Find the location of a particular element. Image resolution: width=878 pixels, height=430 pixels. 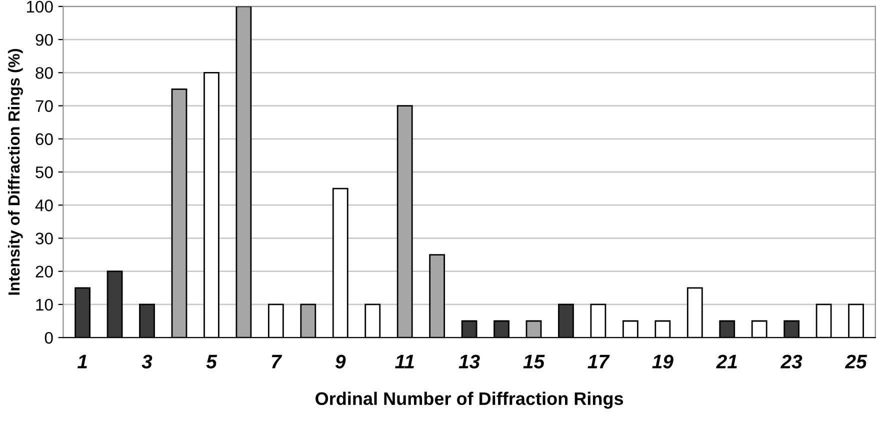

y-axis-title: Intensity of Diffraction Rings (%) is located at coordinates (15, 172).